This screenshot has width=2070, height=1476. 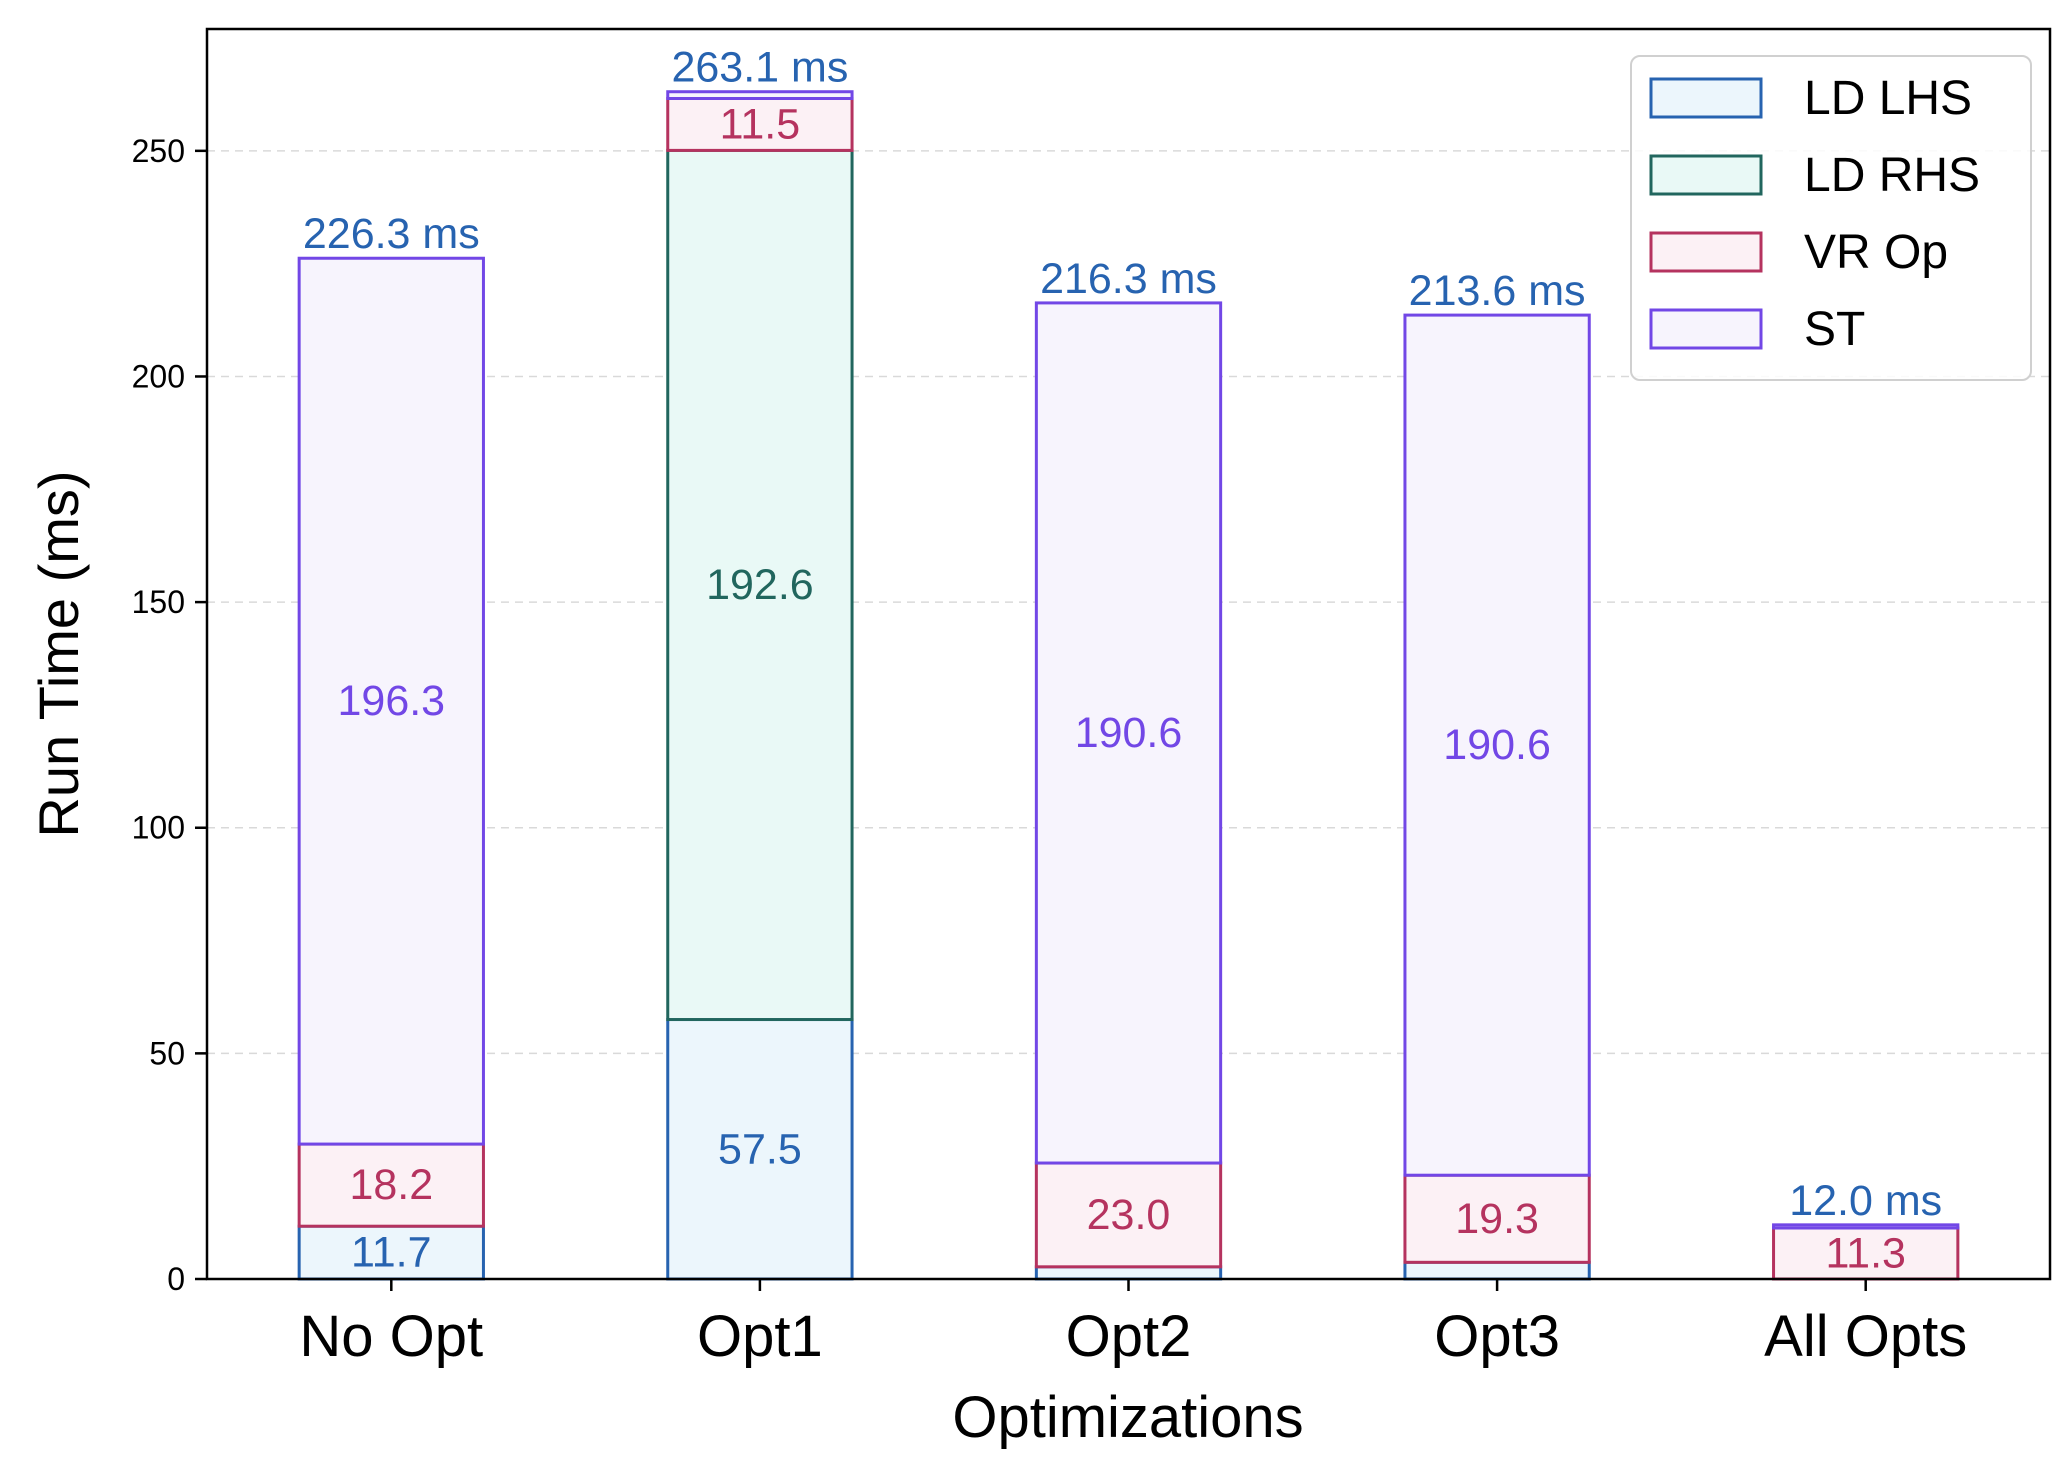 I want to click on segment-label-vr-op-all-opts: 11.3, so click(x=1865, y=1254).